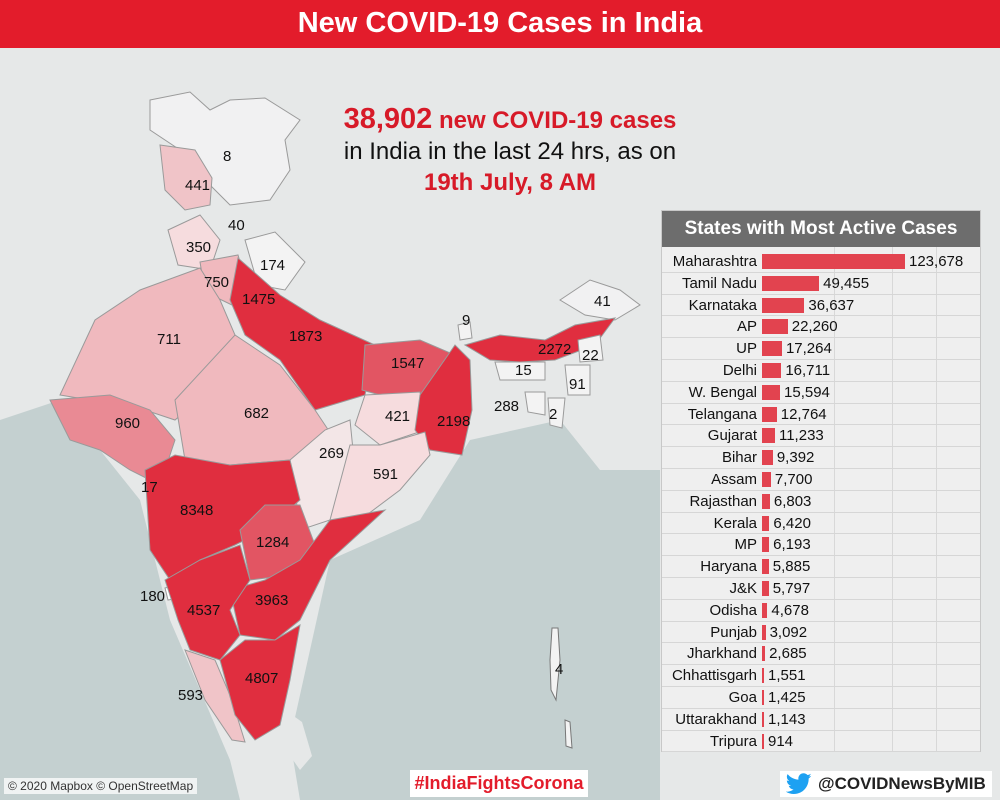 This screenshot has height=800, width=1000. What do you see at coordinates (787, 719) in the screenshot?
I see `row-value: 1,143` at bounding box center [787, 719].